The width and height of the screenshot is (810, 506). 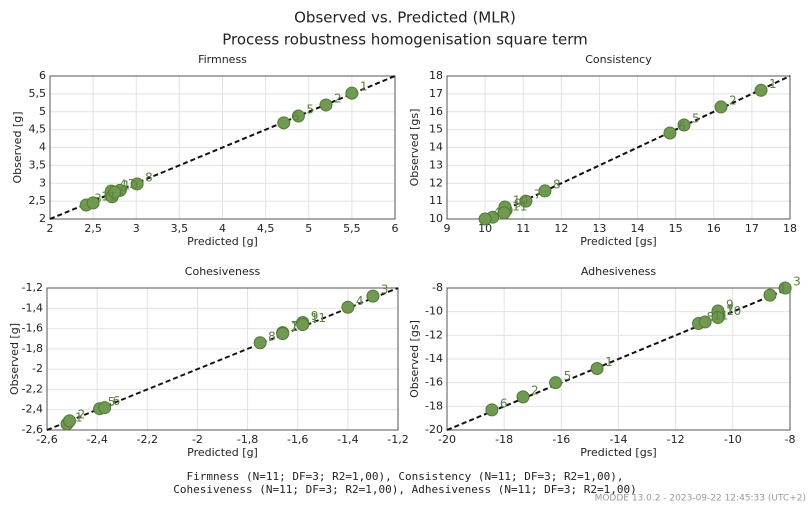 What do you see at coordinates (397, 439) in the screenshot?
I see `x-tick-label: -1,2` at bounding box center [397, 439].